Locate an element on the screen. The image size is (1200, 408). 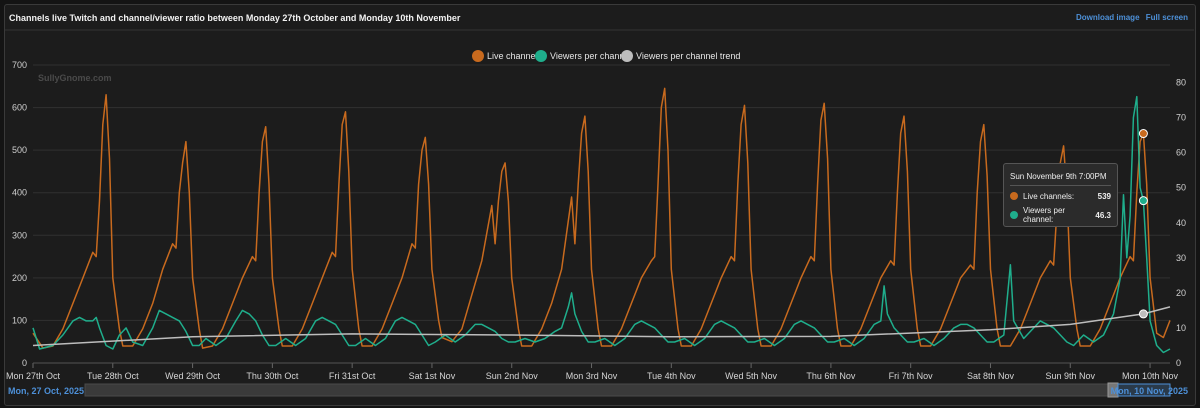
y-right-tick-label: 10 is located at coordinates (1181, 328).